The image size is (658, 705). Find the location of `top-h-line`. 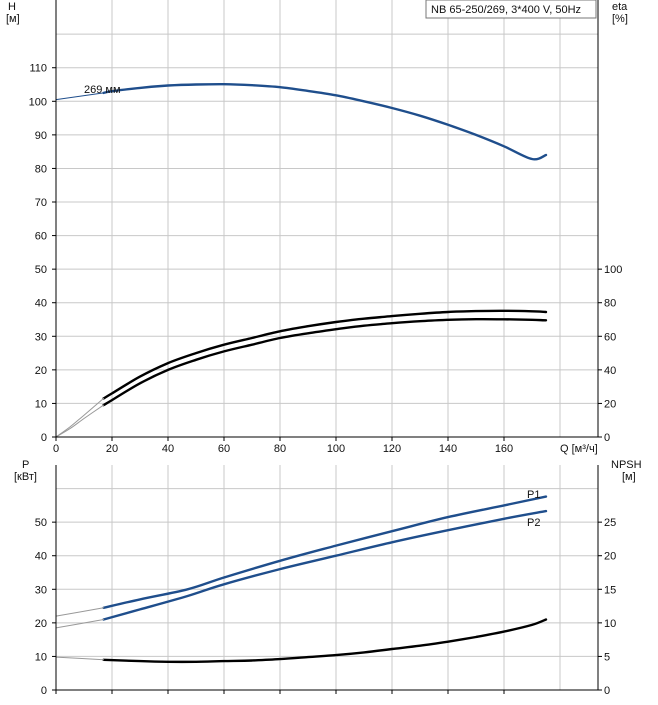

top-h-line is located at coordinates (325, 121).